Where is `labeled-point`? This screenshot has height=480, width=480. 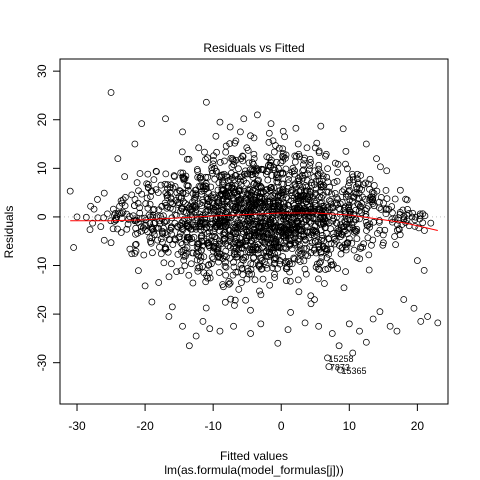 labeled-point is located at coordinates (329, 366).